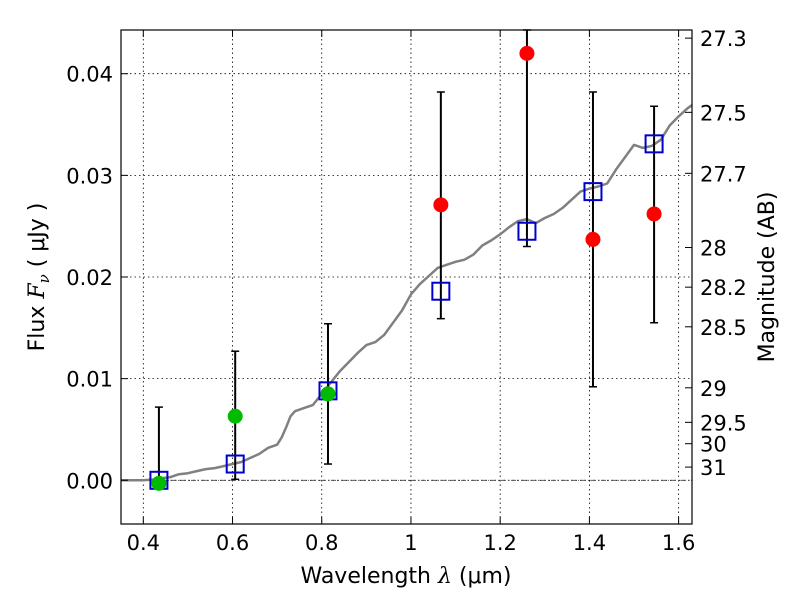 Image resolution: width=800 pixels, height=600 pixels. Describe the element at coordinates (232, 543) in the screenshot. I see `x-tick-label: 0.6` at that location.